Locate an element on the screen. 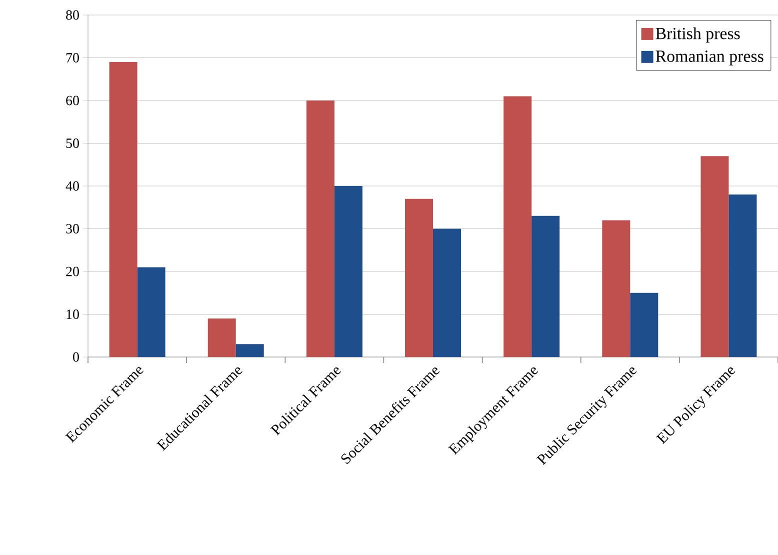  y-tick-label: 20 is located at coordinates (72, 271).